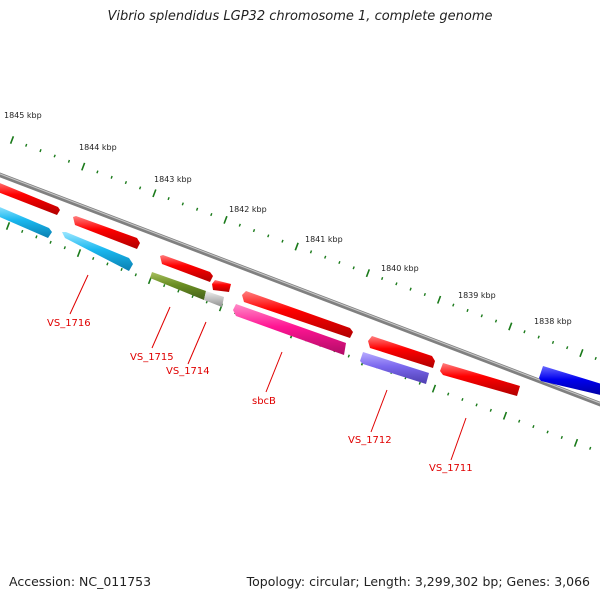  I want to click on ruler-label-1840: 1840 kbp, so click(400, 268).